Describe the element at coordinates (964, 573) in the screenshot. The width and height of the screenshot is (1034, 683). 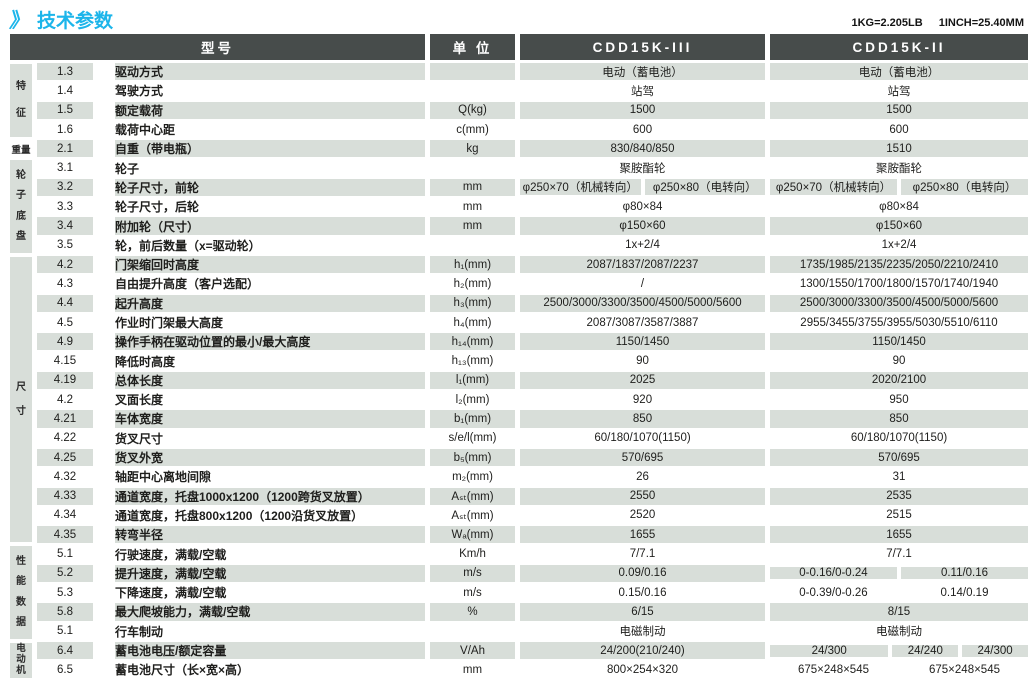
I see `value-subcell: 0.11/0.16` at that location.